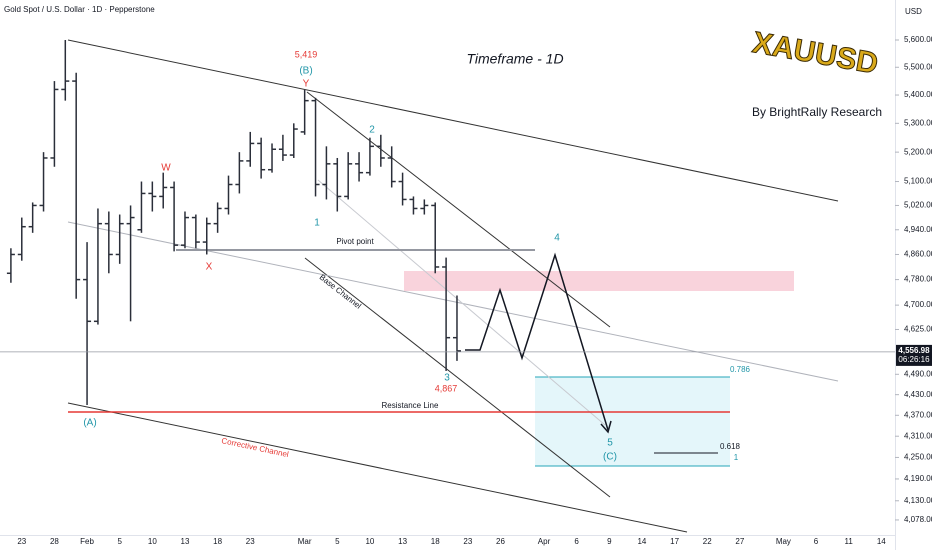  Describe the element at coordinates (739, 541) in the screenshot. I see `x-tick-label: 27` at that location.